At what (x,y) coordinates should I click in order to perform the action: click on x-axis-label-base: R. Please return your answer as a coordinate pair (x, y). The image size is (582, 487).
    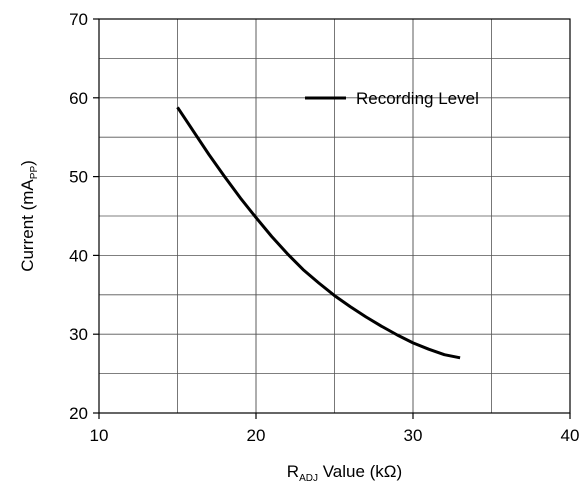
    Looking at the image, I should click on (293, 471).